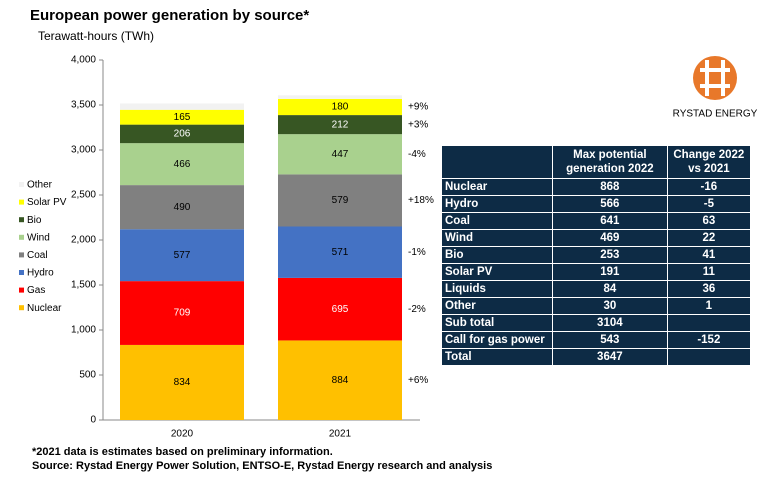 This screenshot has height=490, width=780. What do you see at coordinates (40, 273) in the screenshot?
I see `legend-label: Hydro` at bounding box center [40, 273].